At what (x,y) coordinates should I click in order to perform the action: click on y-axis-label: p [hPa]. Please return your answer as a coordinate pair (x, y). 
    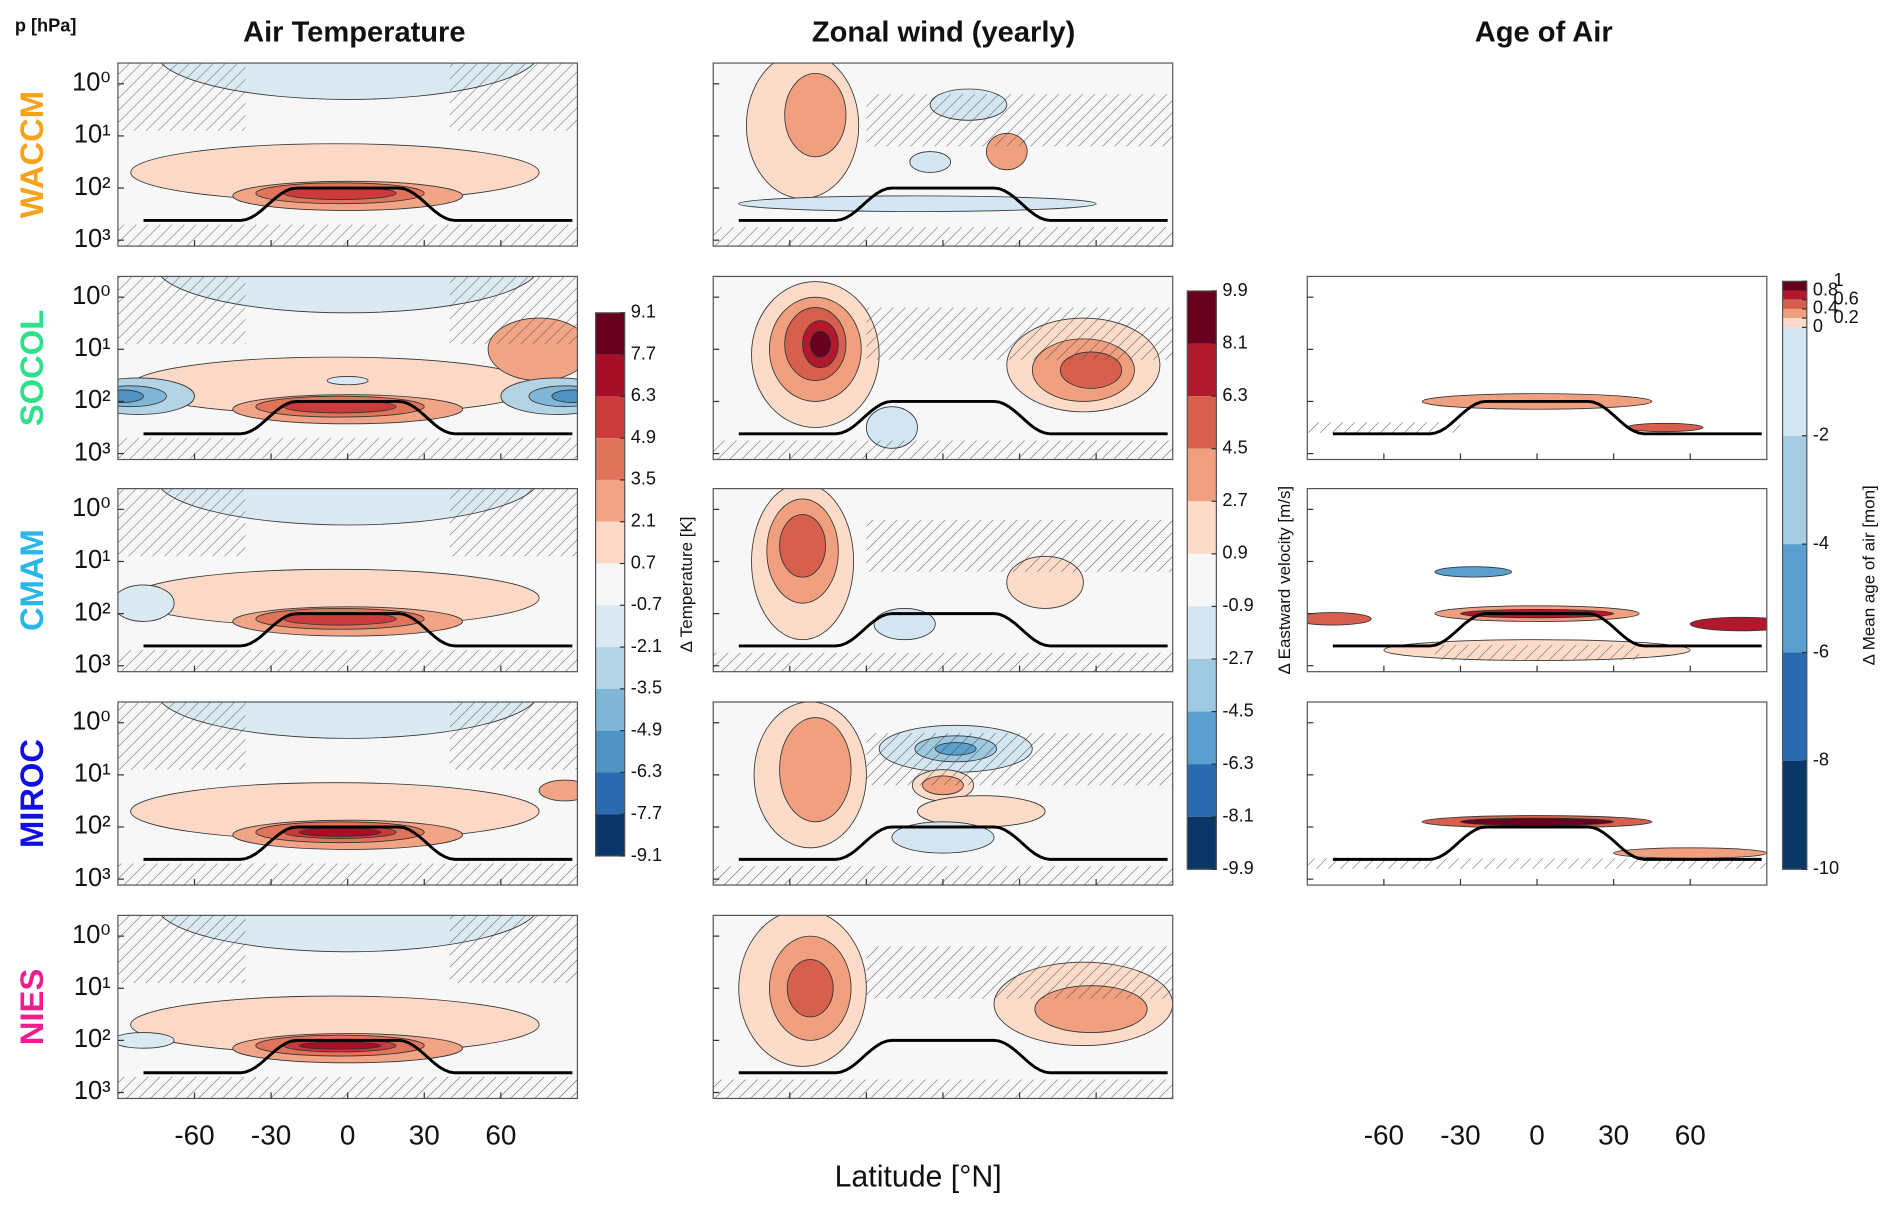
    Looking at the image, I should click on (46, 25).